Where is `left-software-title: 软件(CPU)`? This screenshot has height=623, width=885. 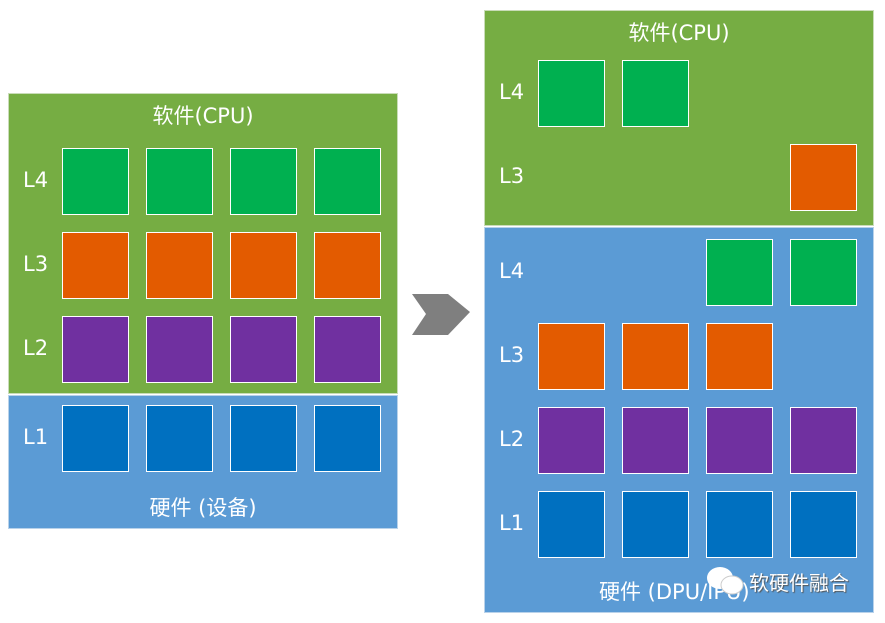
left-software-title: 软件(CPU) is located at coordinates (203, 116).